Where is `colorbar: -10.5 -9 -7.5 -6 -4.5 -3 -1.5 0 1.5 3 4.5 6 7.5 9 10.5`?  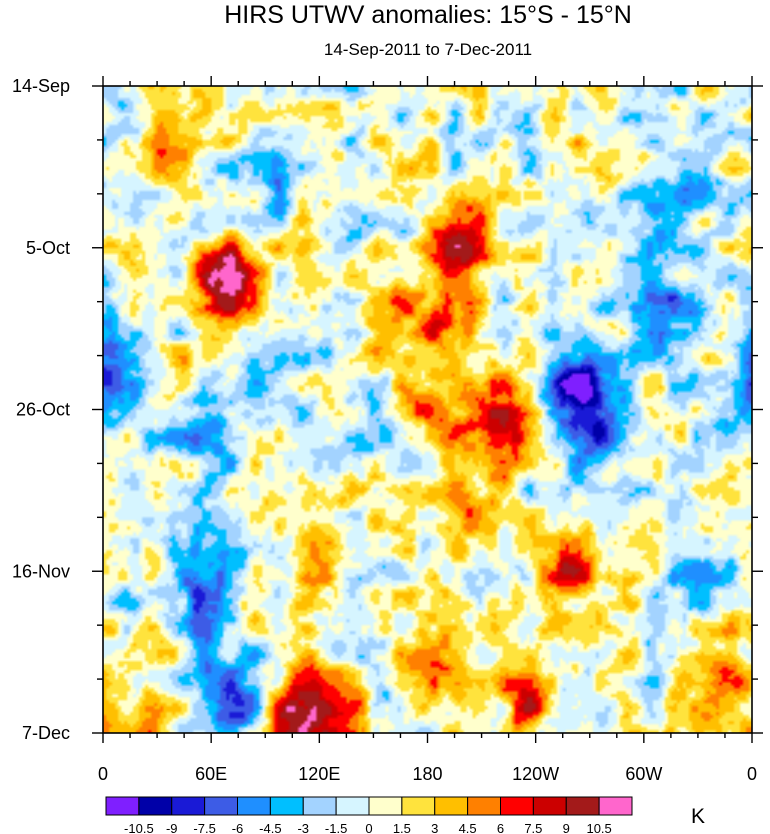
colorbar: -10.5 -9 -7.5 -6 -4.5 -3 -1.5 0 1.5 3 4.5 6 7.5 9 10.5 is located at coordinates (369, 815).